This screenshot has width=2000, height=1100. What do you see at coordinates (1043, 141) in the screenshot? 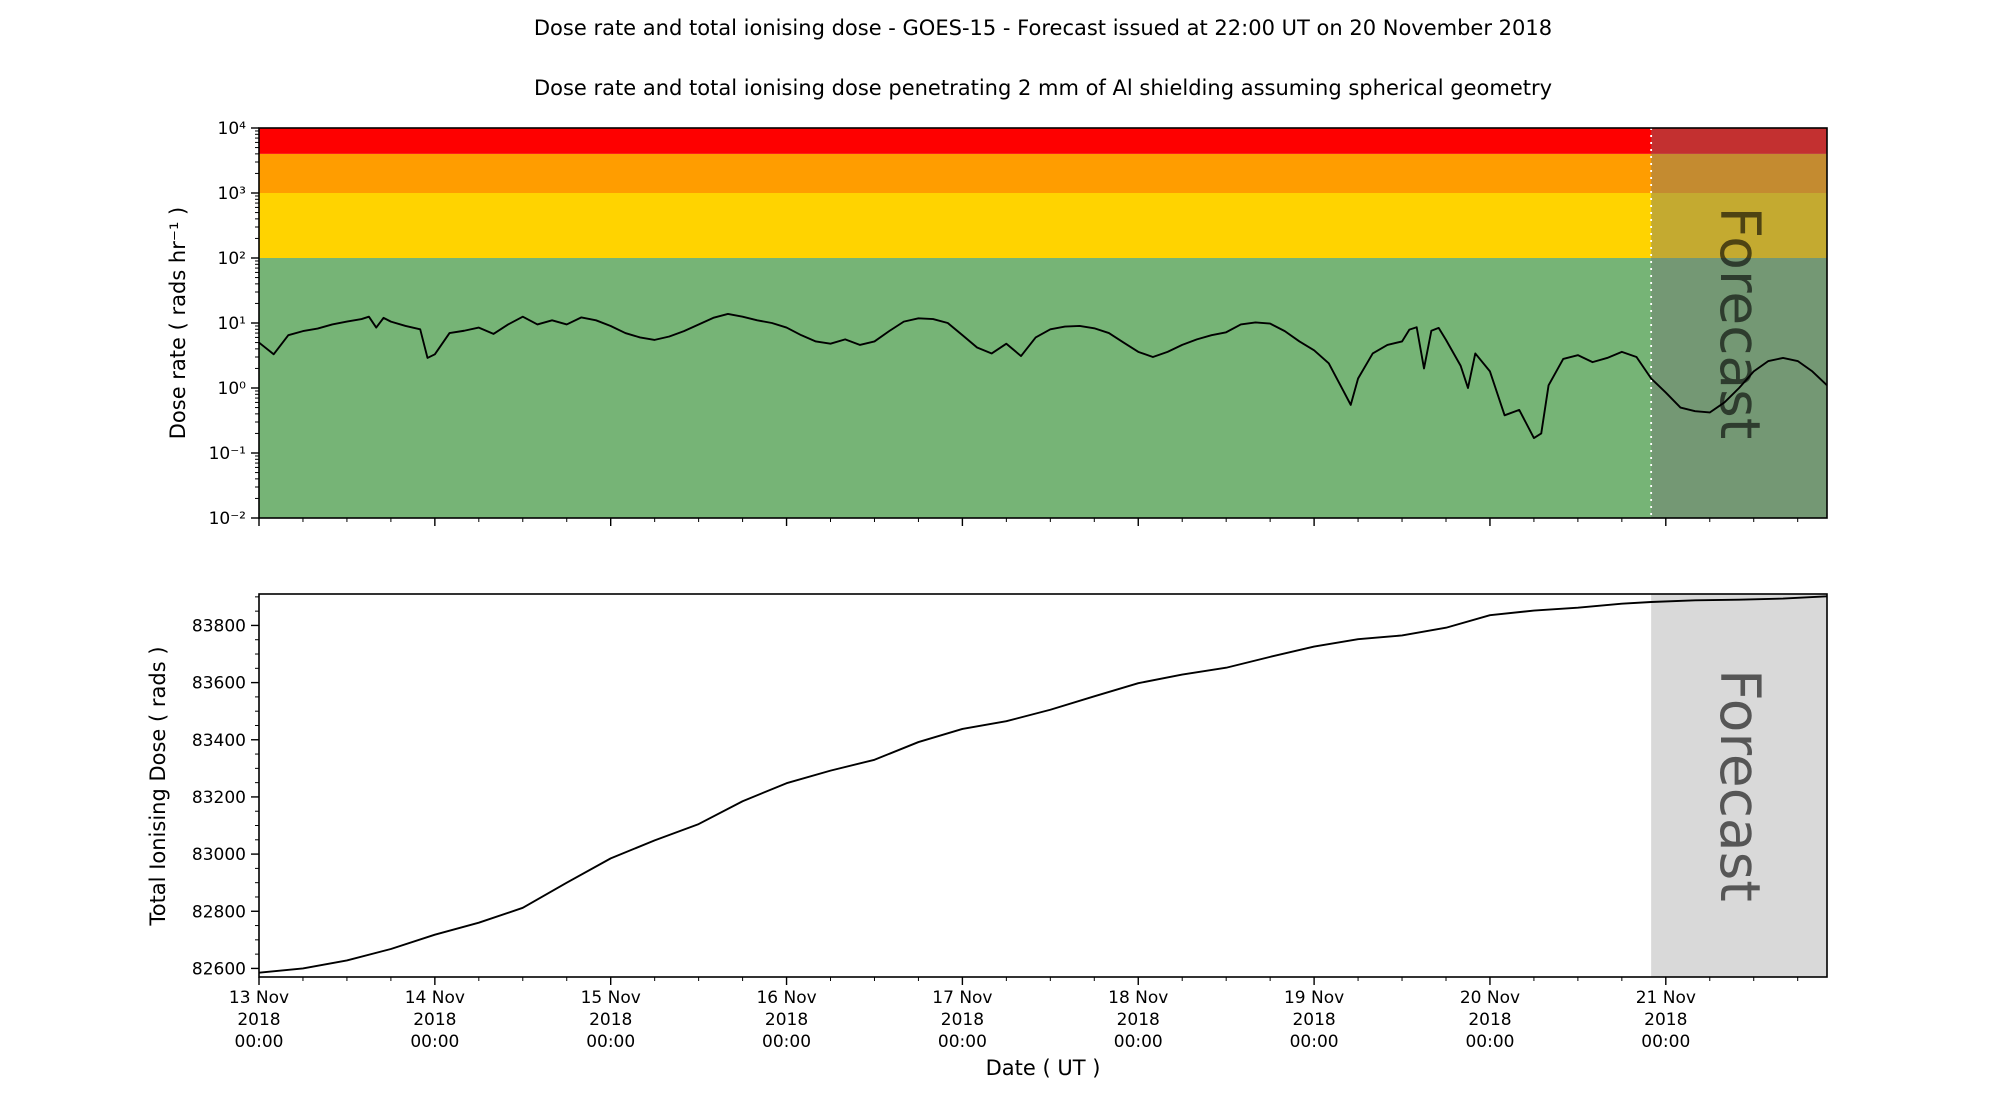
I see `hazard-band-red` at bounding box center [1043, 141].